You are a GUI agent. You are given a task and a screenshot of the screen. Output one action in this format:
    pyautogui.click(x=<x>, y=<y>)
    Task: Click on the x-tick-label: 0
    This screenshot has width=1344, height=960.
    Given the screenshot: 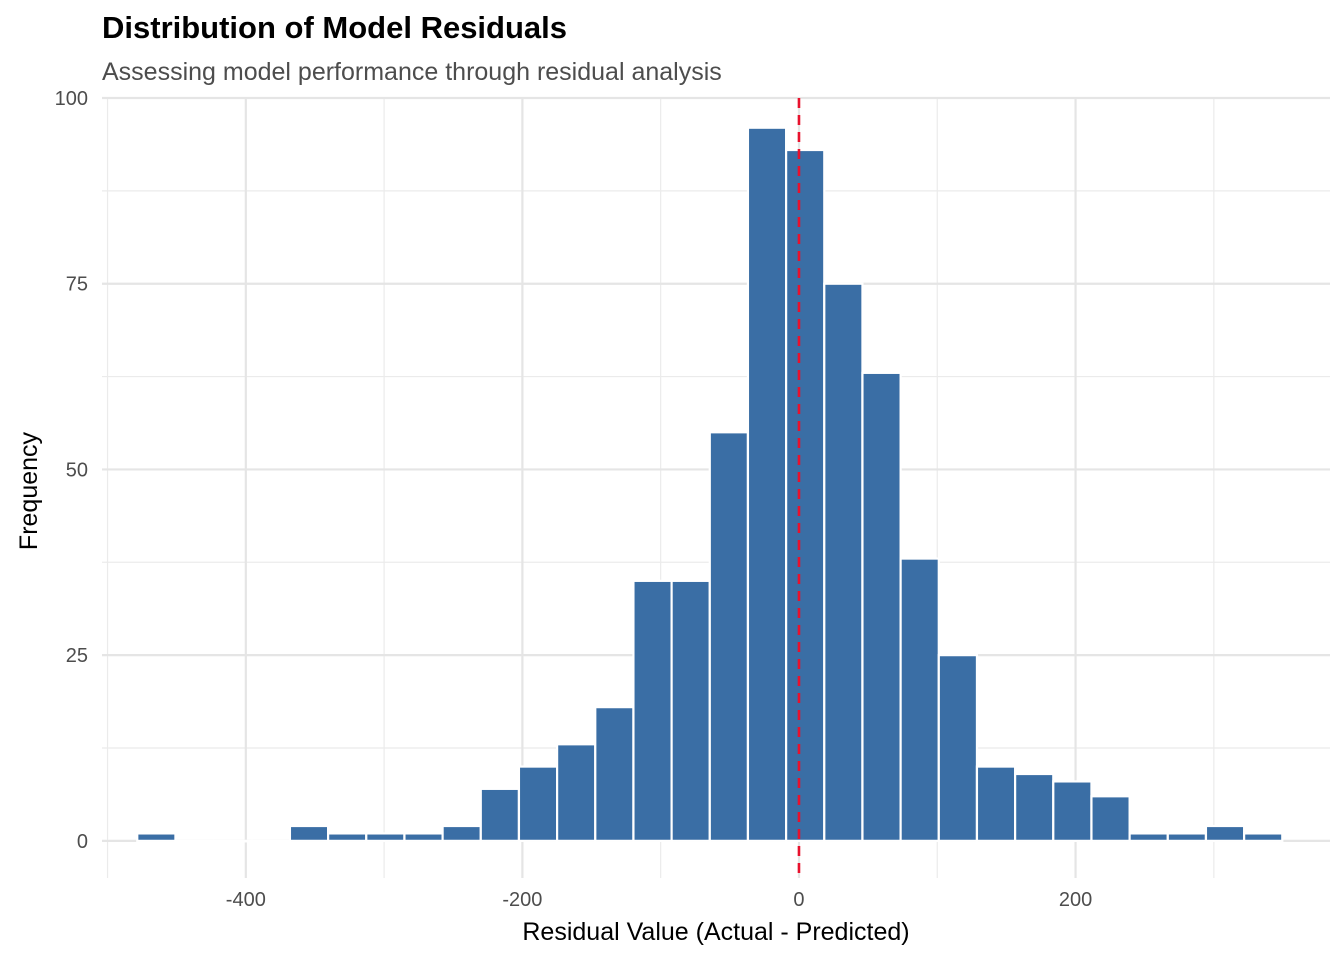 What is the action you would take?
    pyautogui.click(x=798, y=900)
    